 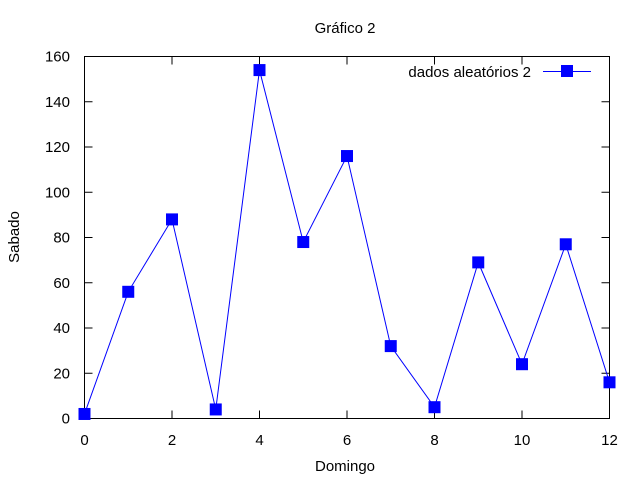 What do you see at coordinates (469, 72) in the screenshot?
I see `legend-label: dados aleatórios 2` at bounding box center [469, 72].